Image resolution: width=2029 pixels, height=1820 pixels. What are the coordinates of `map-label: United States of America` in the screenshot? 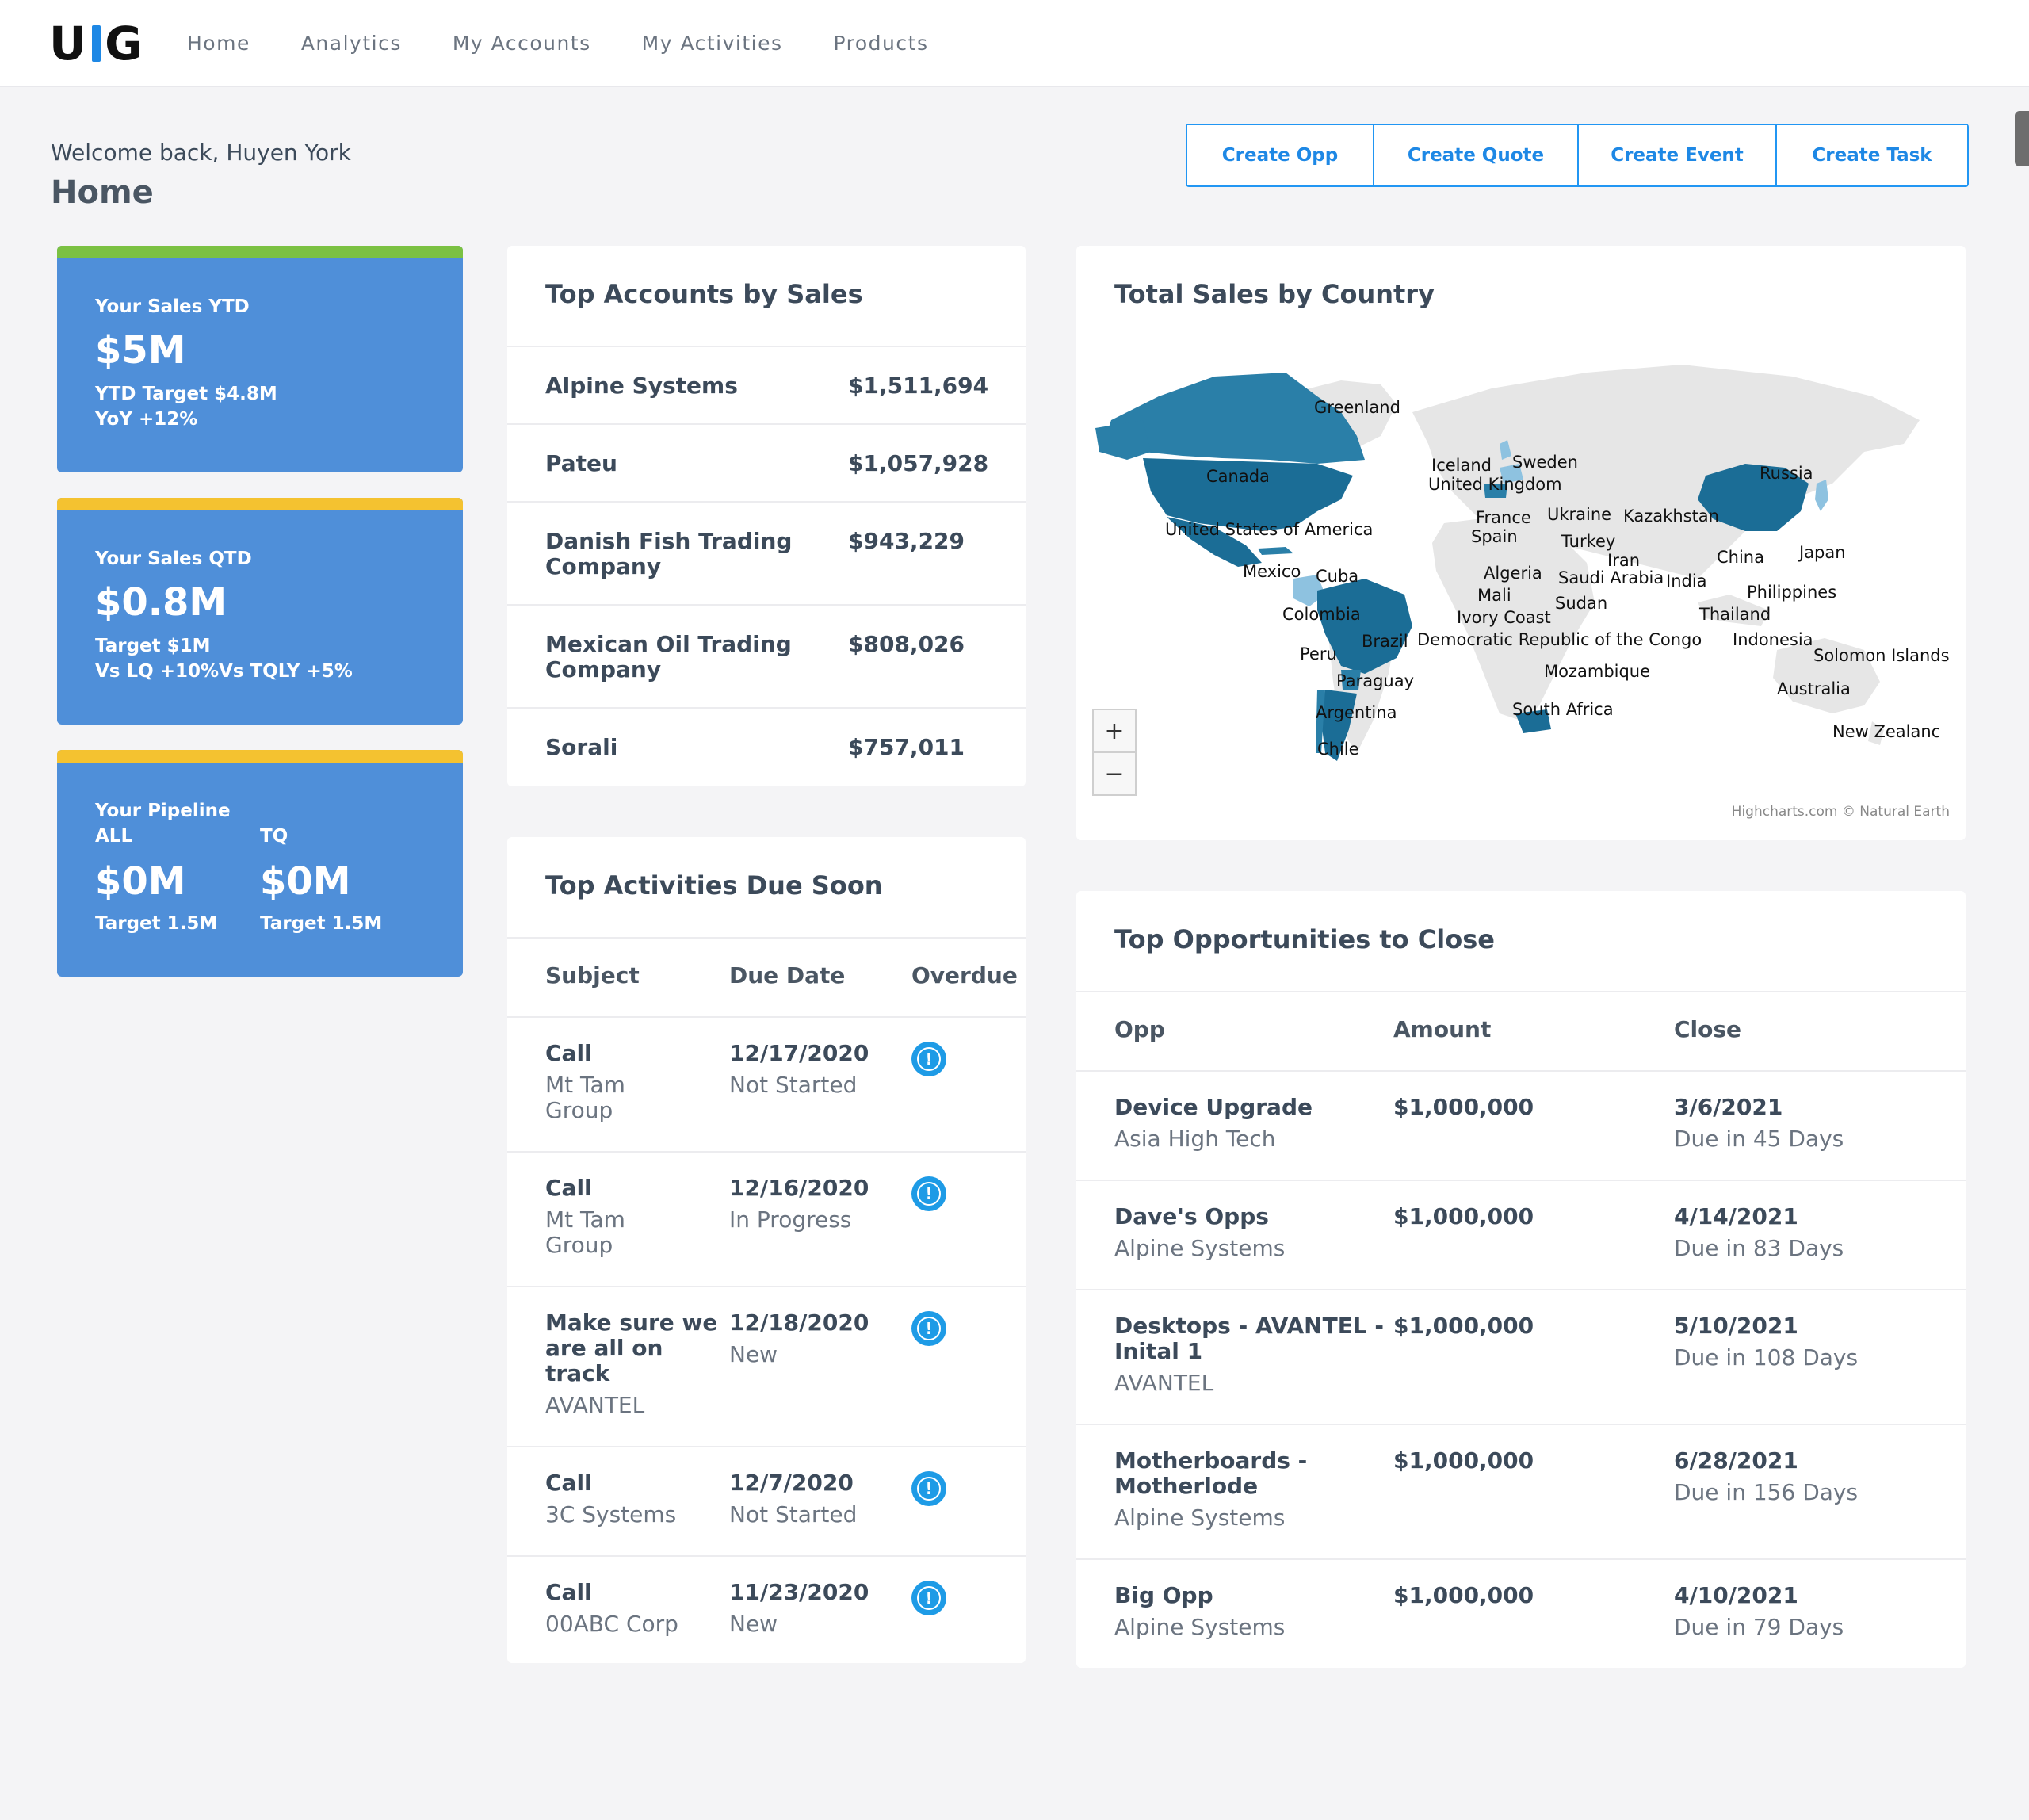 It's located at (1269, 529).